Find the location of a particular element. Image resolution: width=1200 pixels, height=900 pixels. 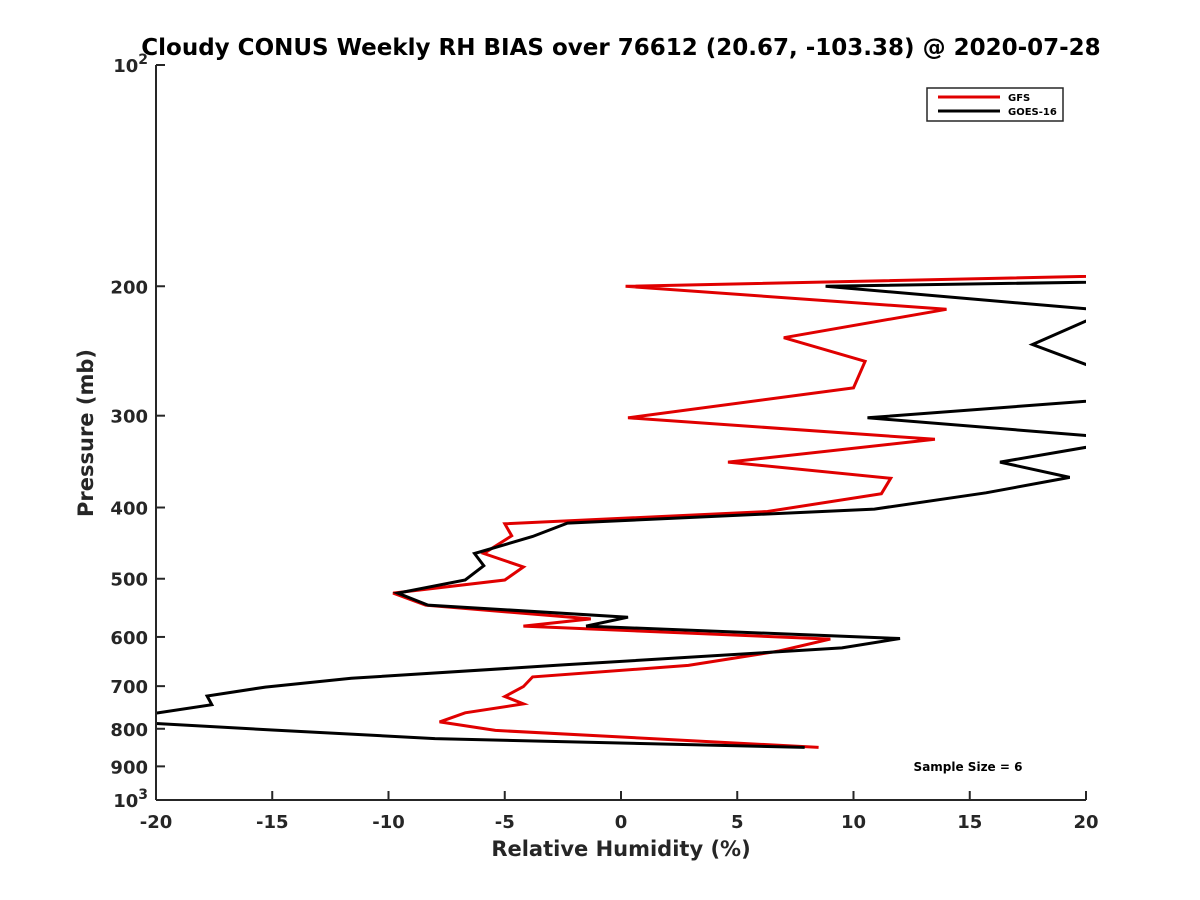

x-tick-label: 10 is located at coordinates (853, 822).